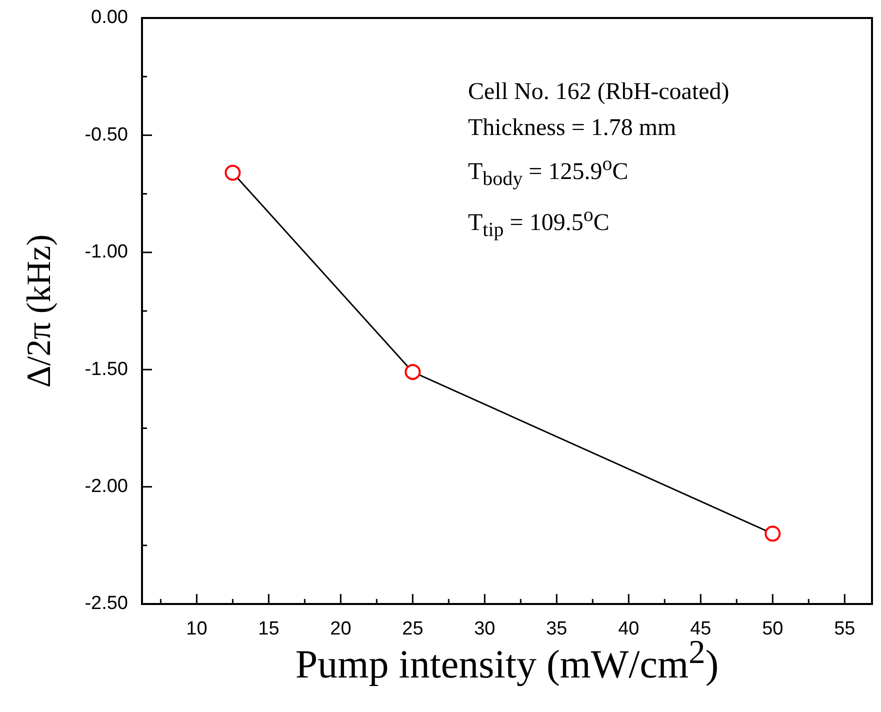 This screenshot has width=881, height=712. I want to click on annotation: T$_{tip}$ = 109.5$^{o}$C, so click(539, 222).